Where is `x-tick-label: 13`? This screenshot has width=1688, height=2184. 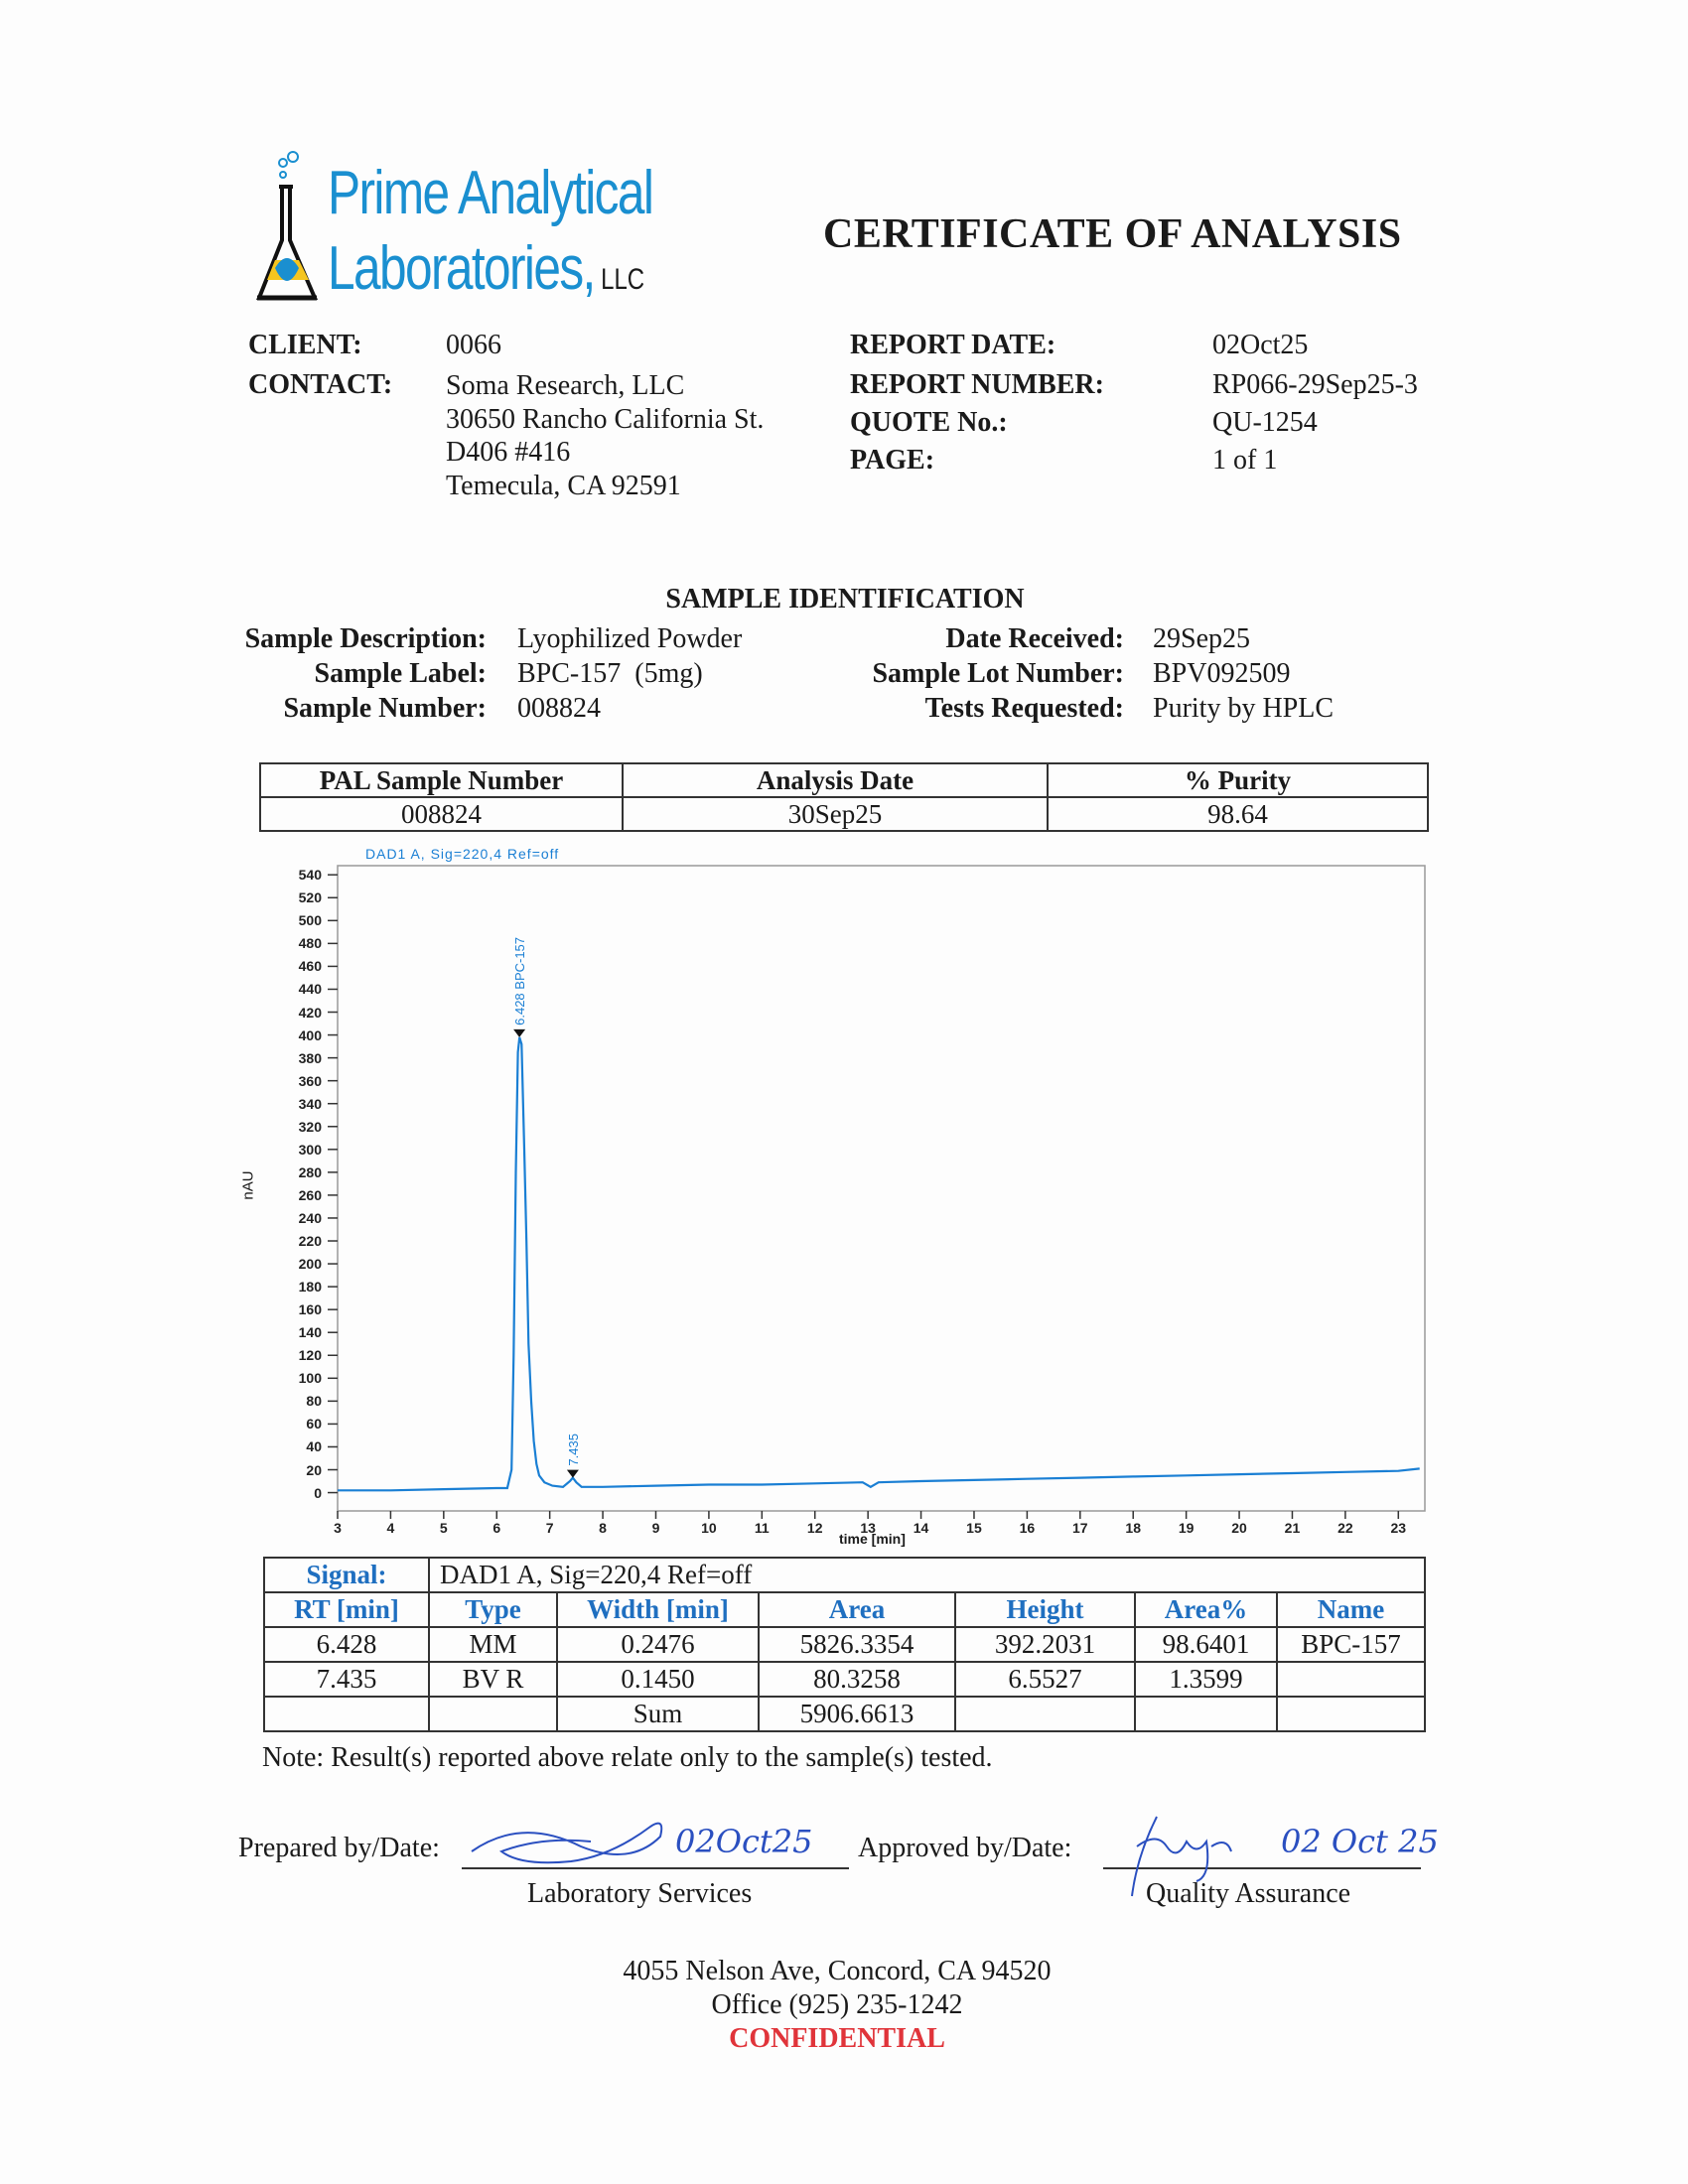
x-tick-label: 13 is located at coordinates (868, 1528).